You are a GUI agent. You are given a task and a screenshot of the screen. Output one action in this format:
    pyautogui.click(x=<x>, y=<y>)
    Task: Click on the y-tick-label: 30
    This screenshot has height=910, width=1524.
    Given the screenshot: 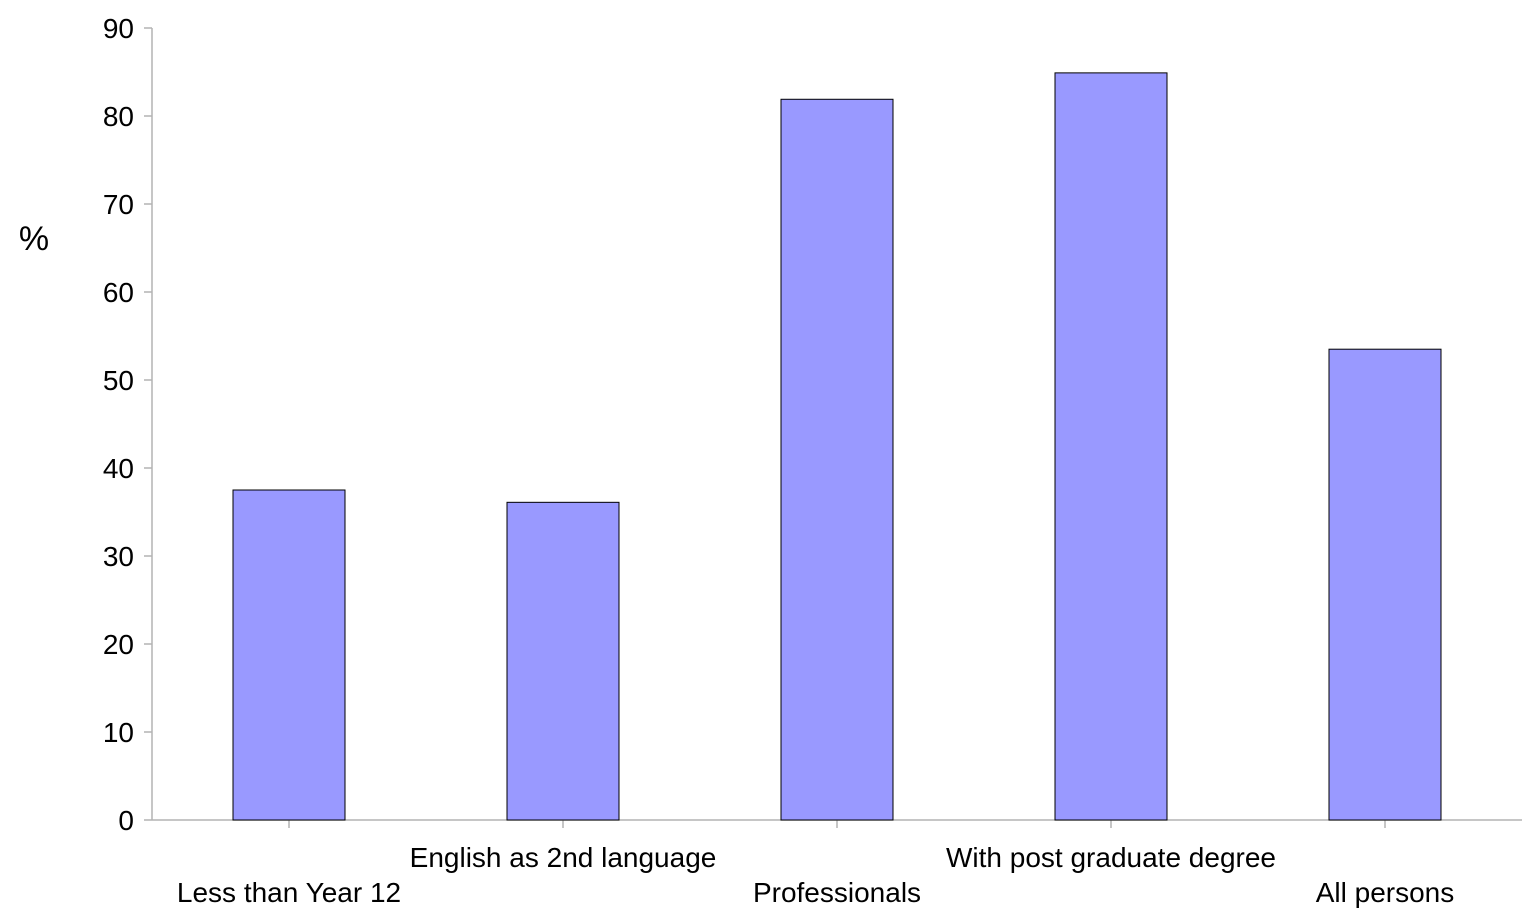 What is the action you would take?
    pyautogui.click(x=118, y=556)
    